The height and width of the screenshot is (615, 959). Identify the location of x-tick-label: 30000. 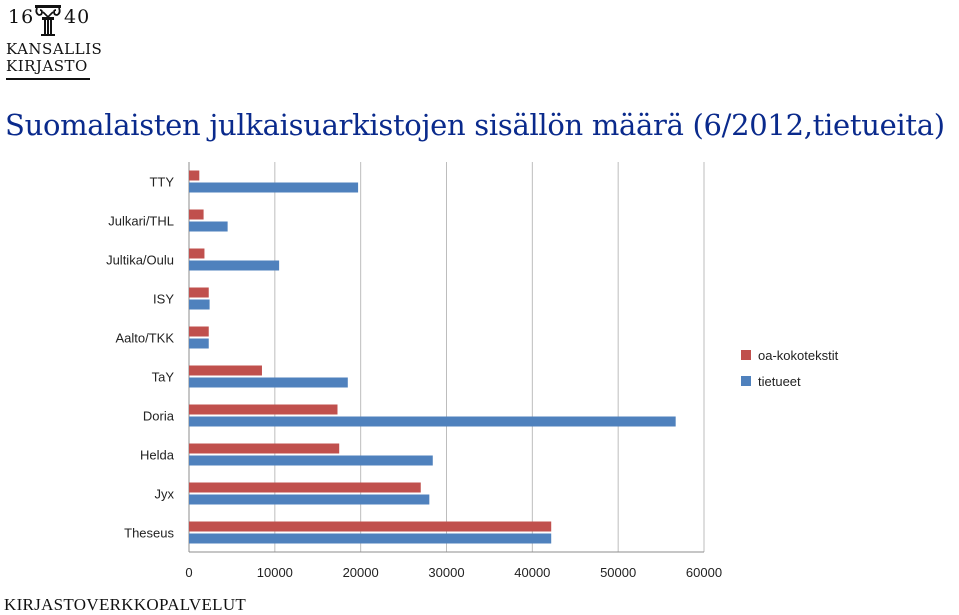
(446, 572).